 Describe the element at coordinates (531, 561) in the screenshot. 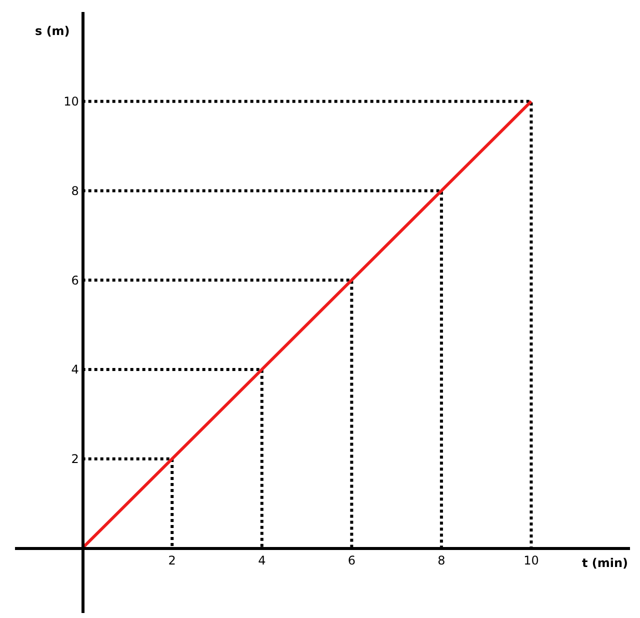

I see `x-tick-label: 10` at that location.